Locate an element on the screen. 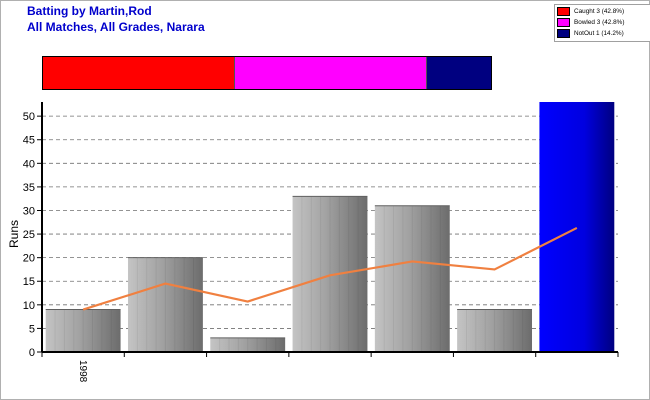 Image resolution: width=650 pixels, height=400 pixels. y-tick-label: 10 is located at coordinates (29, 306).